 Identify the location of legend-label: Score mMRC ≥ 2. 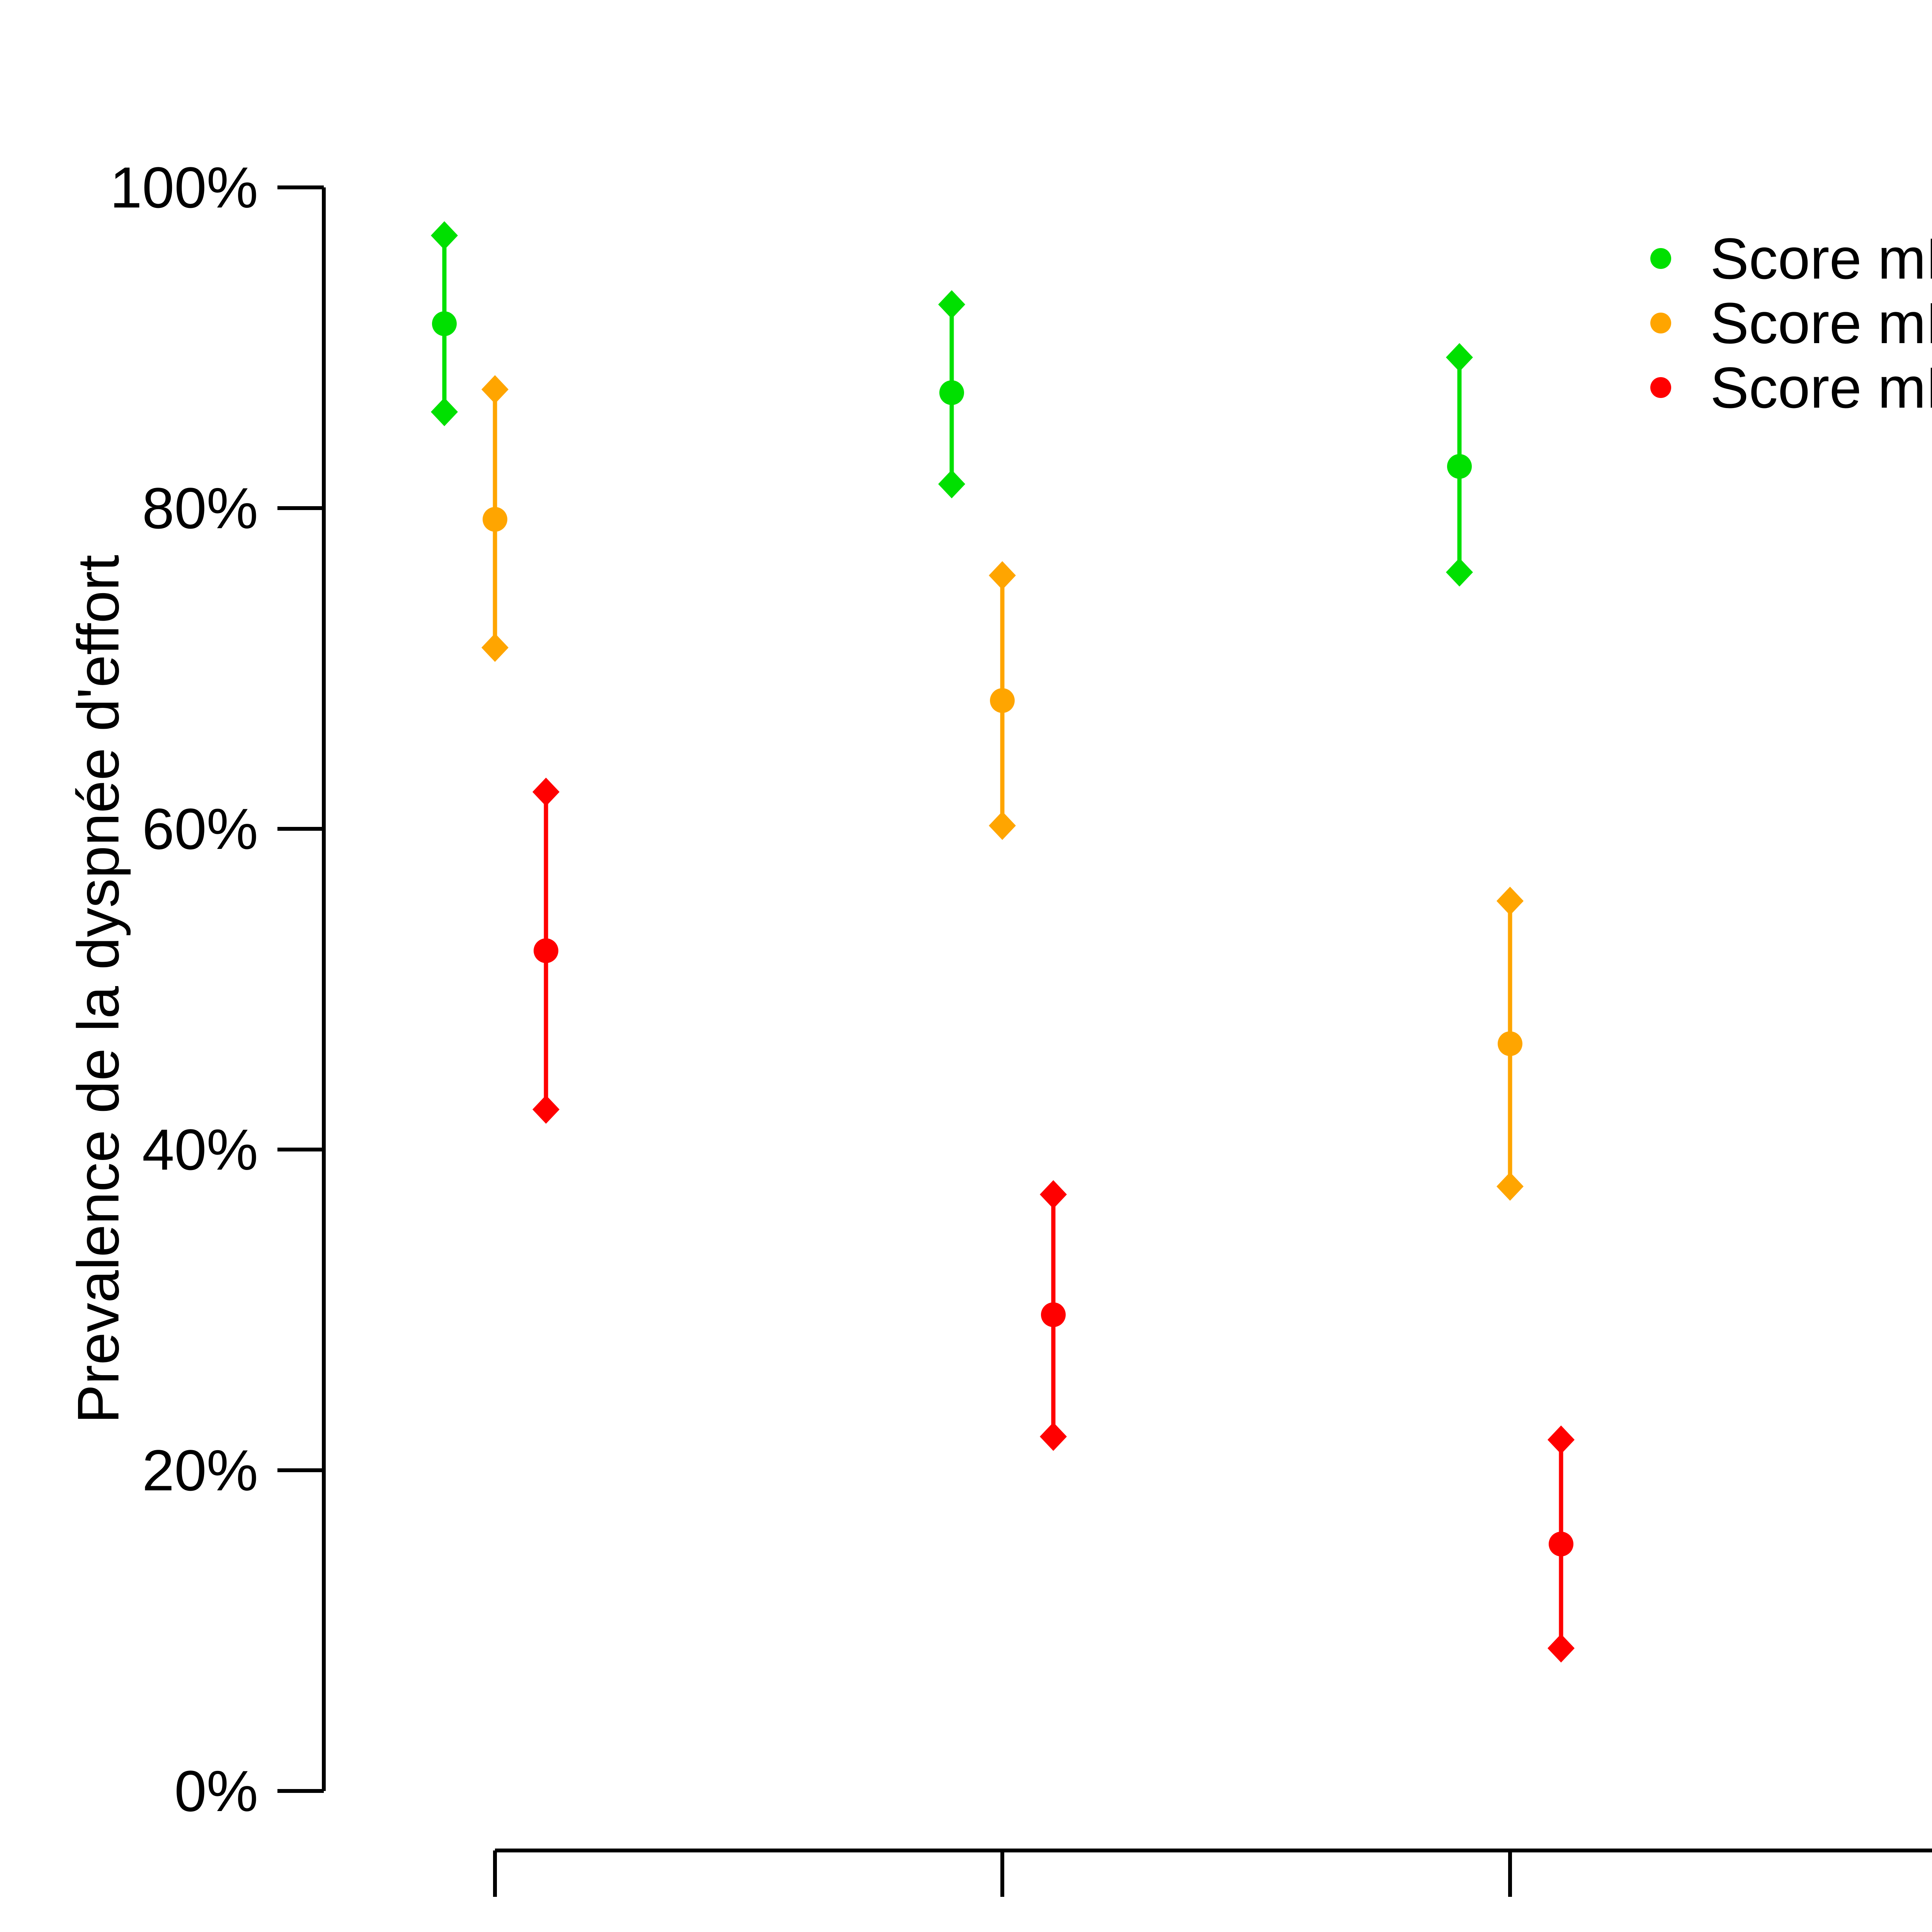
(1821, 323).